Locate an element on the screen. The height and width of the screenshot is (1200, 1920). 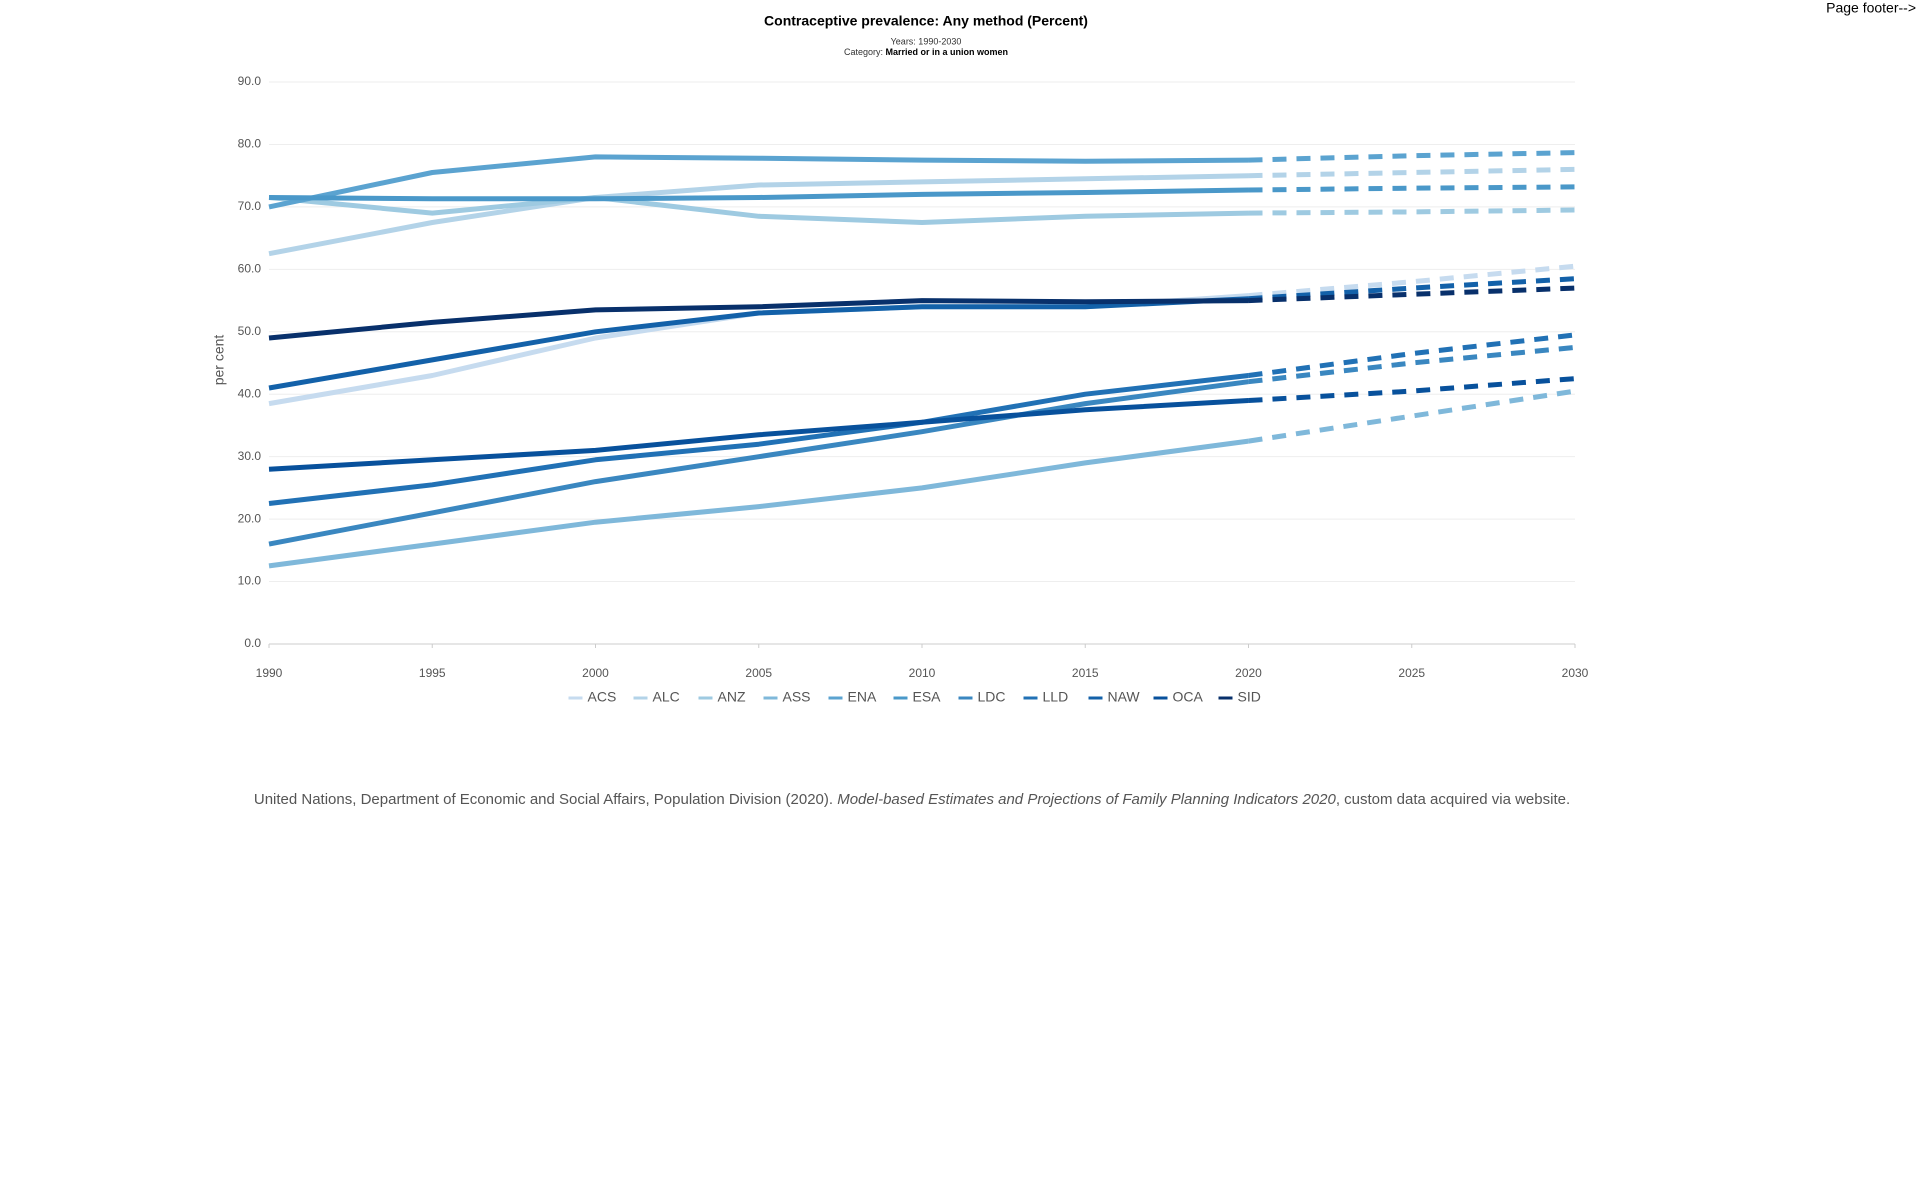
x-tick-label: 2005 is located at coordinates (758, 673).